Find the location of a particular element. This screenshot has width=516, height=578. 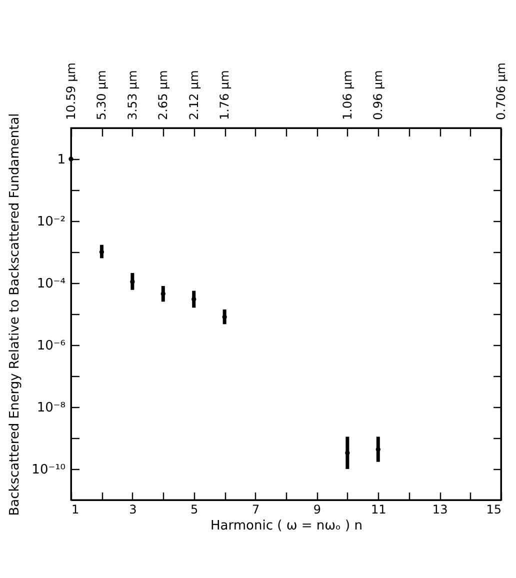

y-tick-label: 1 is located at coordinates (61, 160).